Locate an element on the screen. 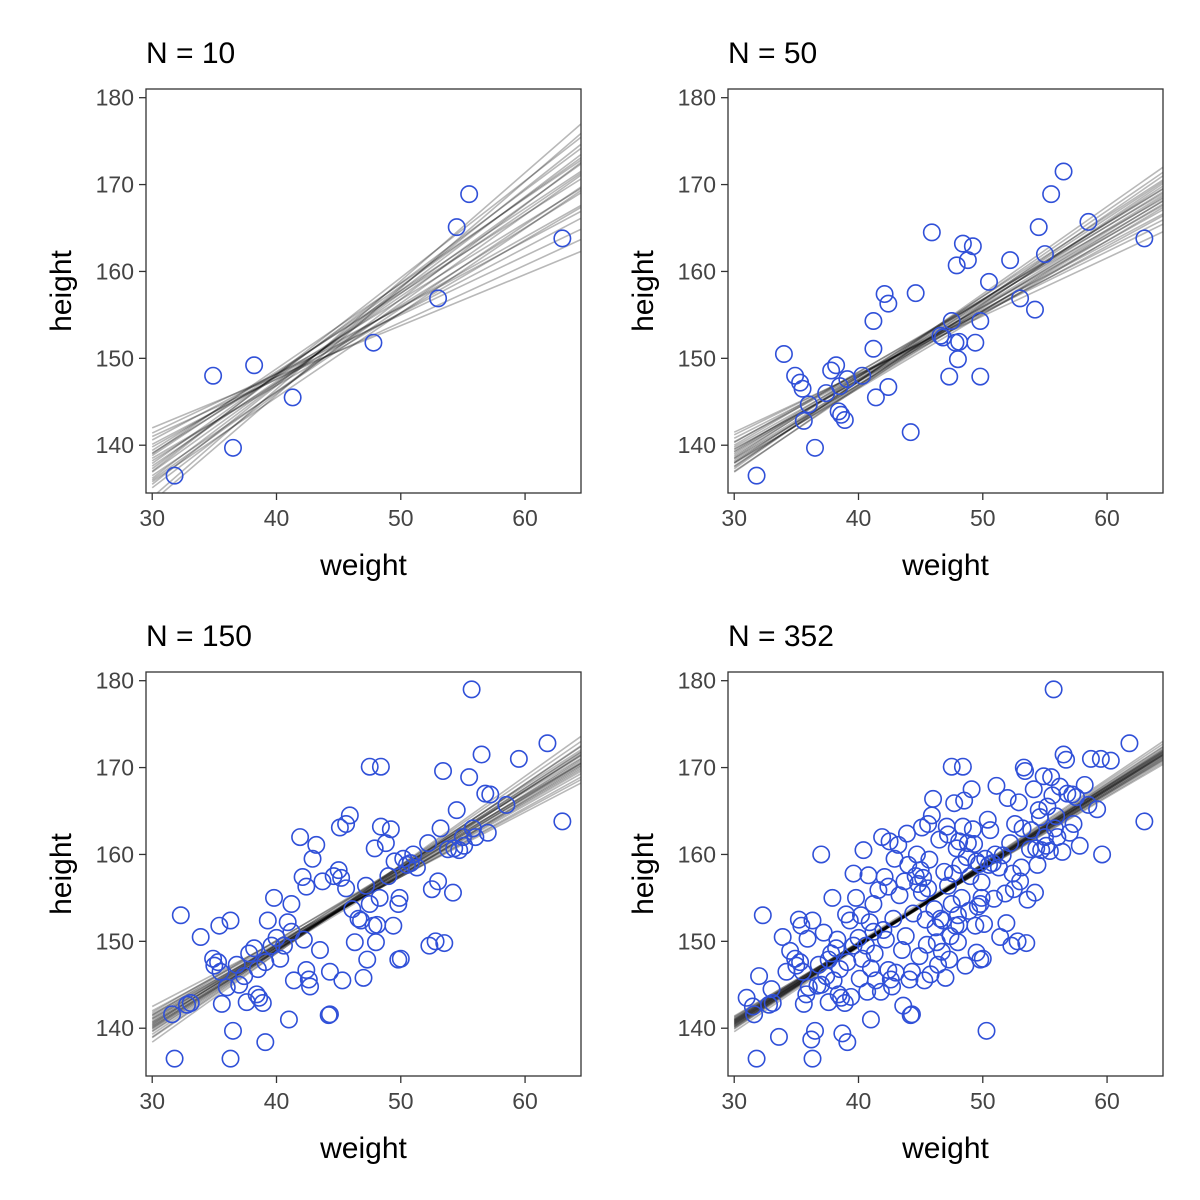  data-points is located at coordinates (367, 874).